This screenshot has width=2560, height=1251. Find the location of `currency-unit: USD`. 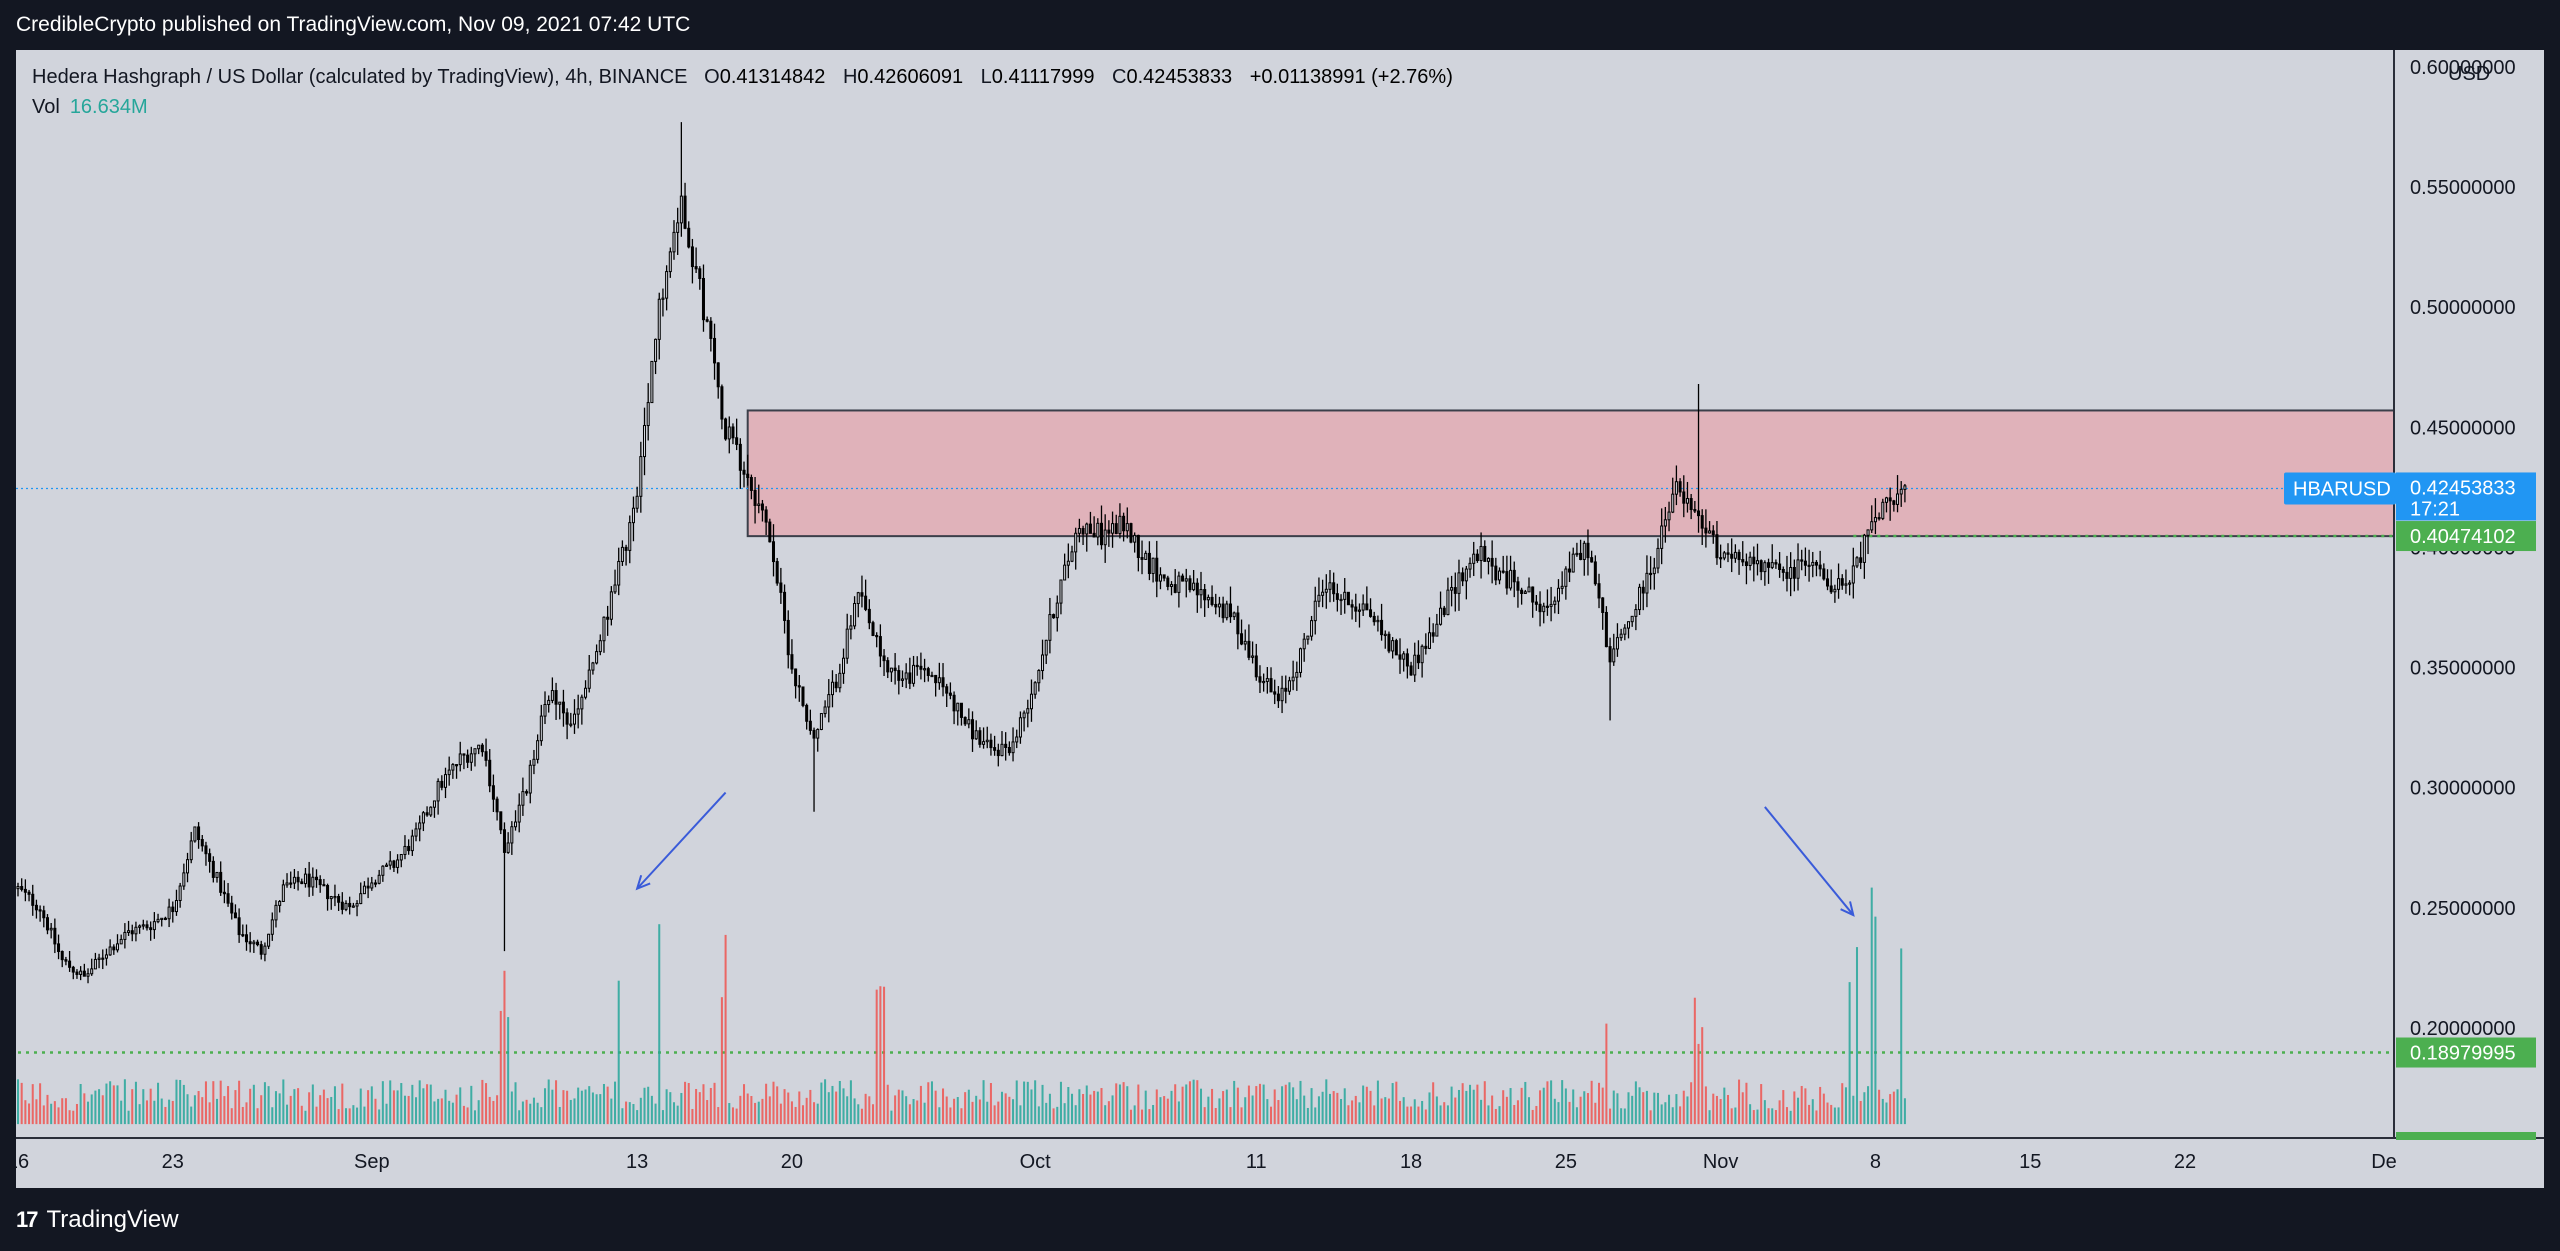

currency-unit: USD is located at coordinates (2469, 74).